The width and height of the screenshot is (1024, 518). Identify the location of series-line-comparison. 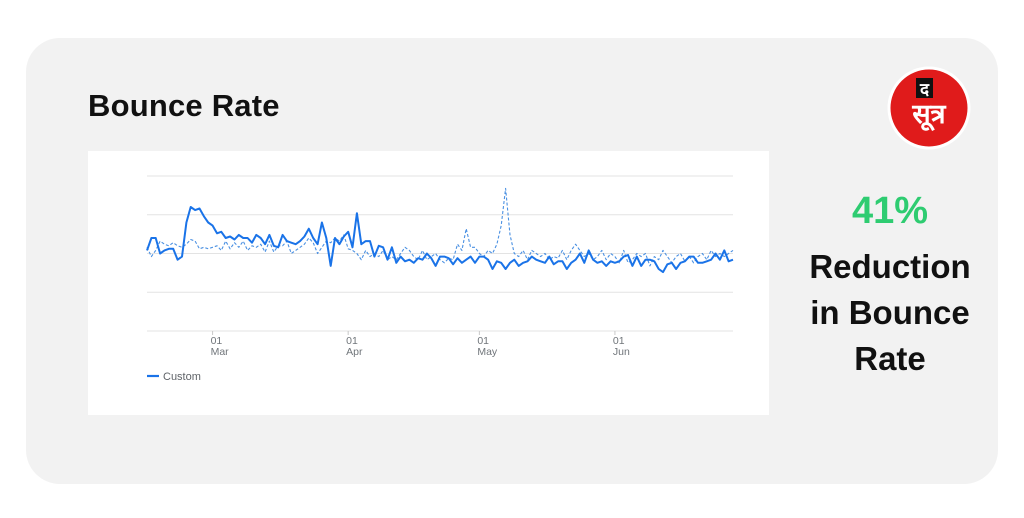
(440, 227).